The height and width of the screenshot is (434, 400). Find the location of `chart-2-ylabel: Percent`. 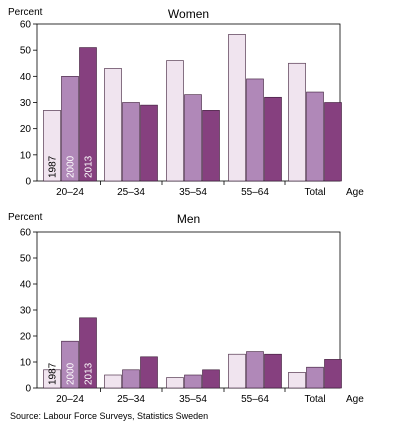

chart-2-ylabel: Percent is located at coordinates (25, 217).